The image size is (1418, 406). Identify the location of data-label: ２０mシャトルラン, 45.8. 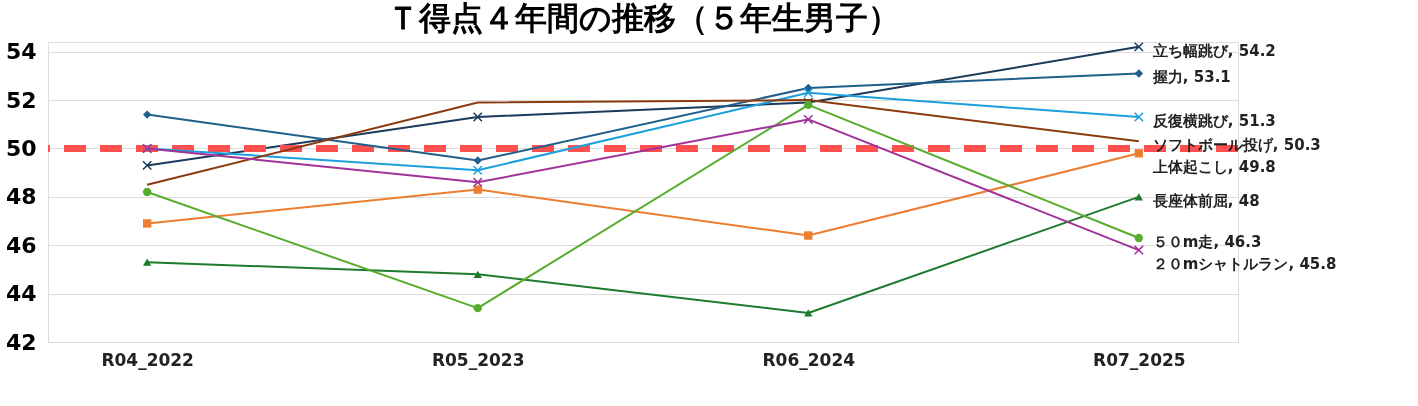
(1244, 263).